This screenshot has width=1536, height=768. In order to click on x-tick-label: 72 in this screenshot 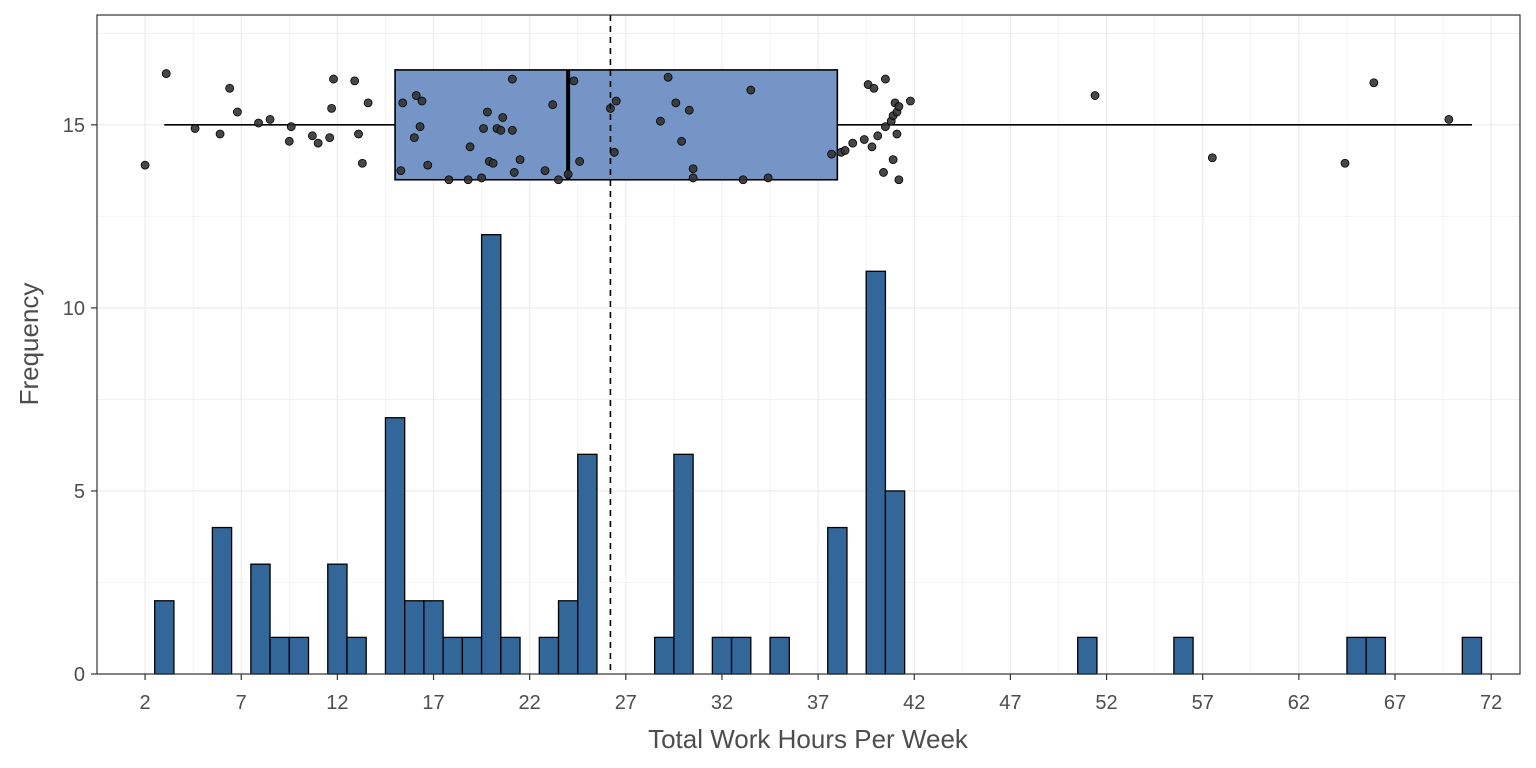, I will do `click(1491, 703)`.